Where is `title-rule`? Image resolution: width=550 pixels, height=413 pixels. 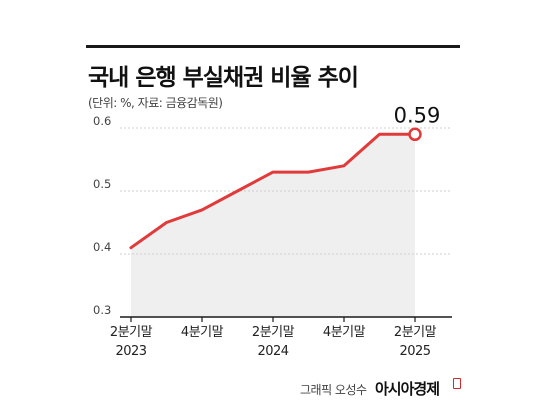
title-rule is located at coordinates (273, 46).